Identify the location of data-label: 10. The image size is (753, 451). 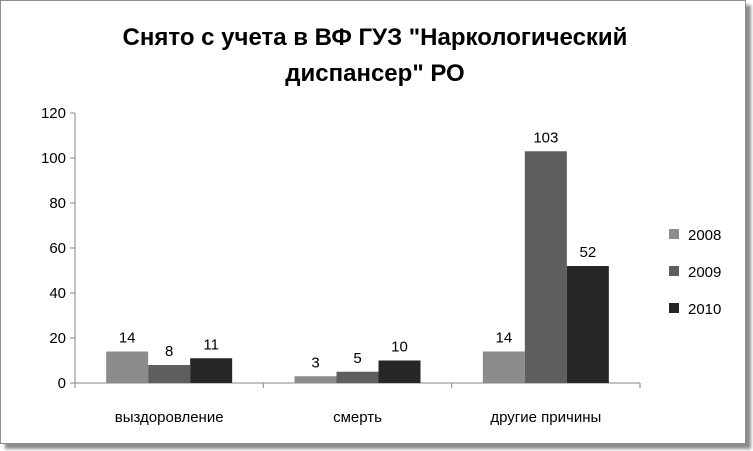
(399, 347).